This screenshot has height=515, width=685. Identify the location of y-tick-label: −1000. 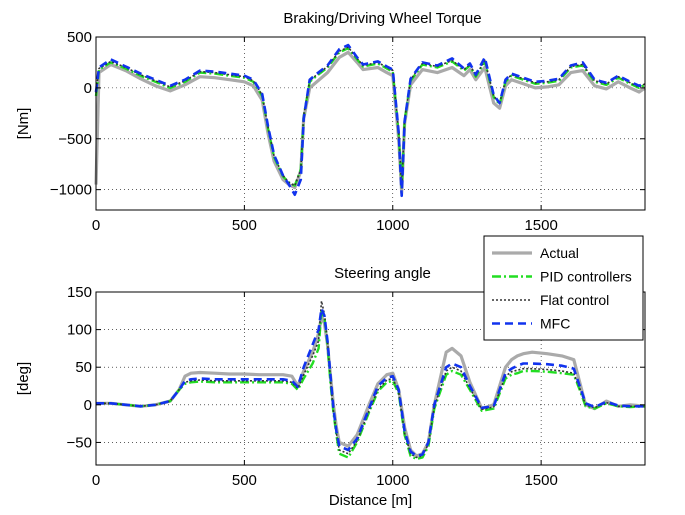
(71, 190).